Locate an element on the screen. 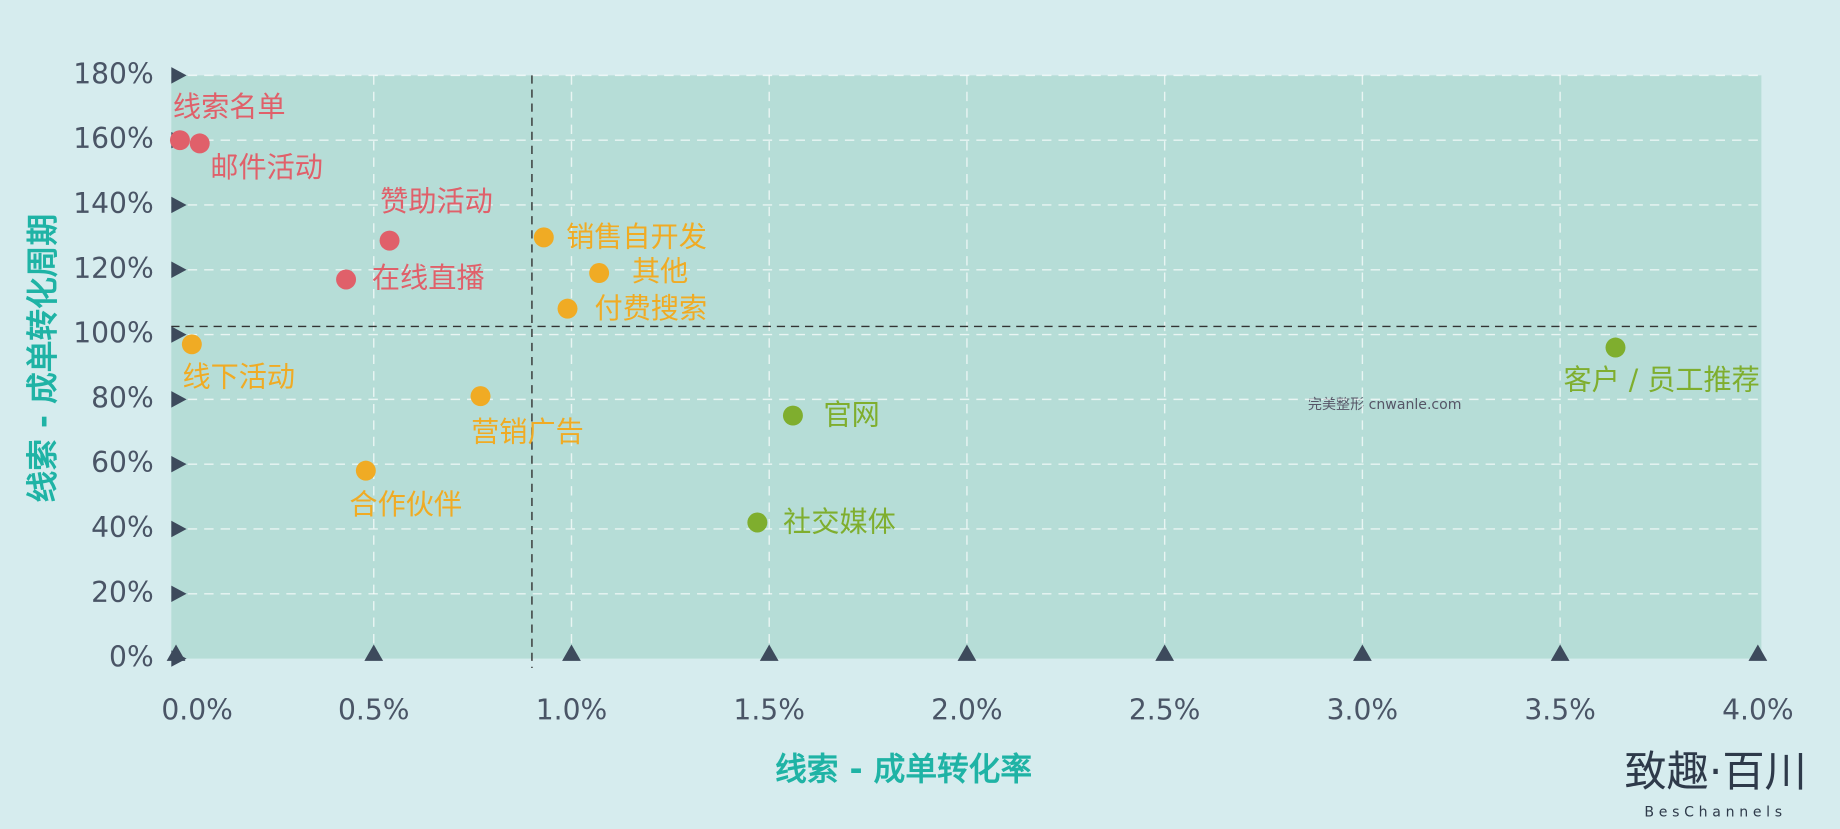 This screenshot has width=1840, height=829. x-tick-label: 0.5% is located at coordinates (374, 709).